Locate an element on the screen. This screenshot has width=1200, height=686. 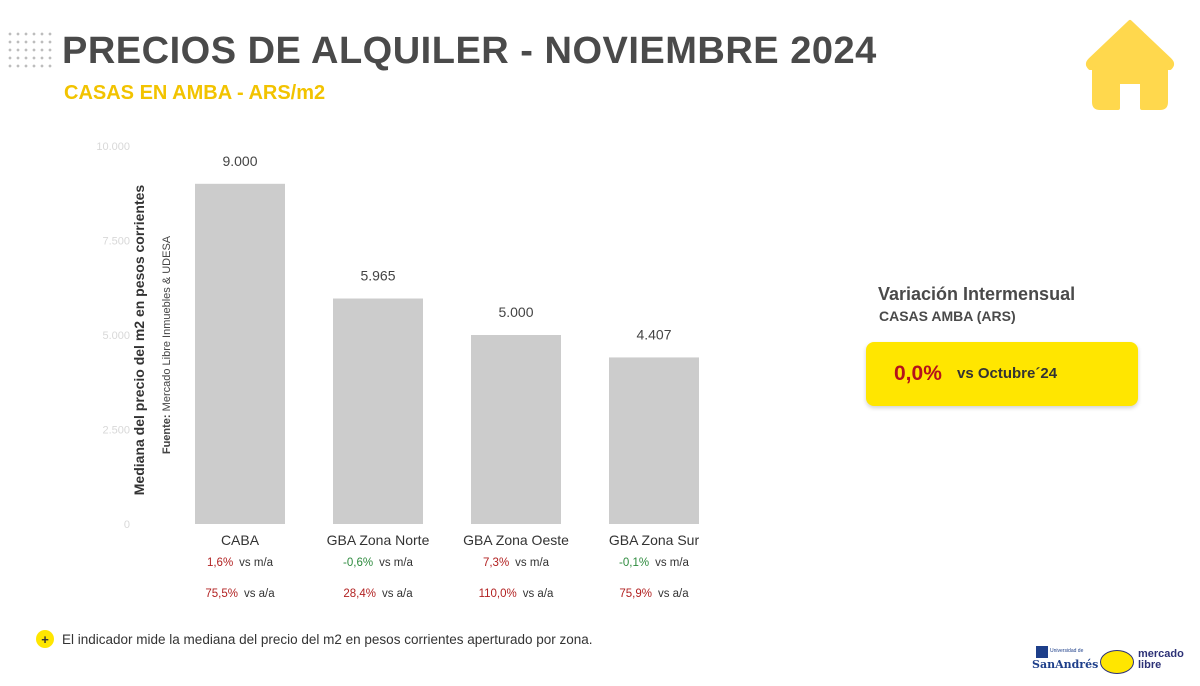
stat-mm-value: -0,1% is located at coordinates (634, 563).